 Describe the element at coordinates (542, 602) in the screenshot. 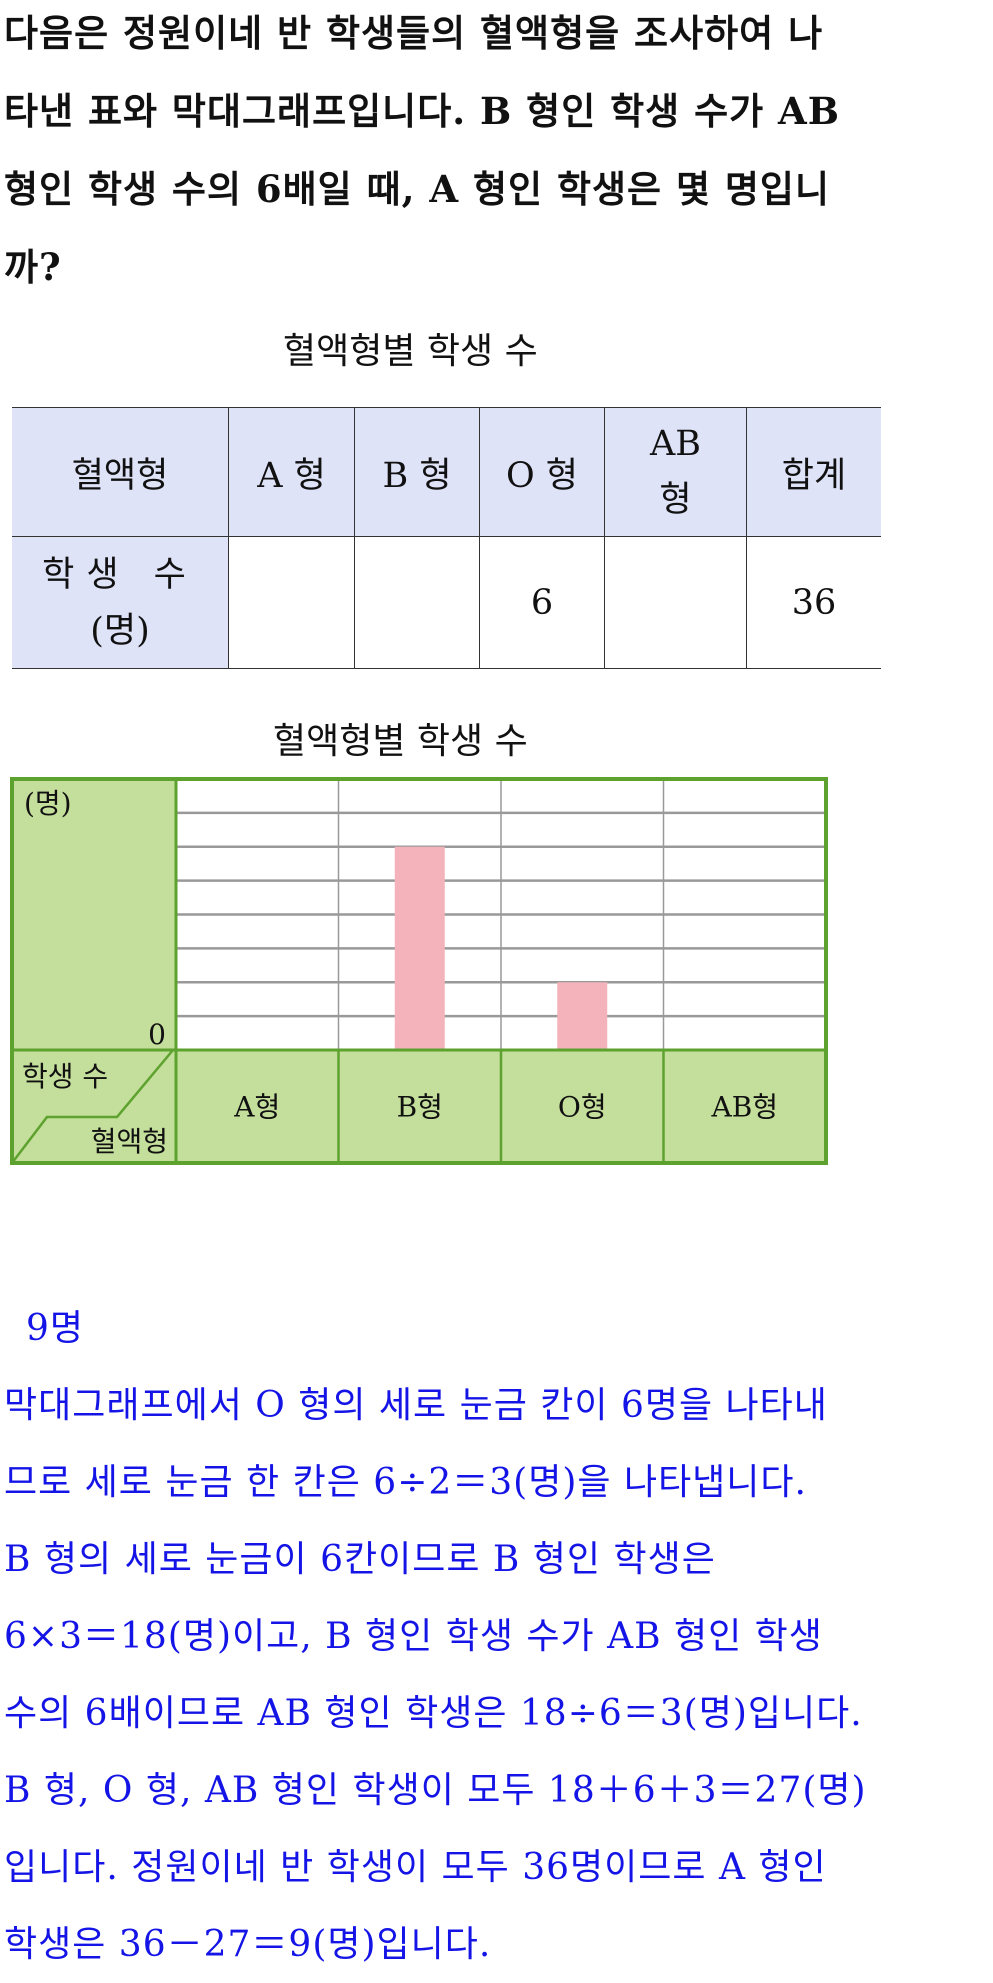

I see `table-cell: 6` at that location.